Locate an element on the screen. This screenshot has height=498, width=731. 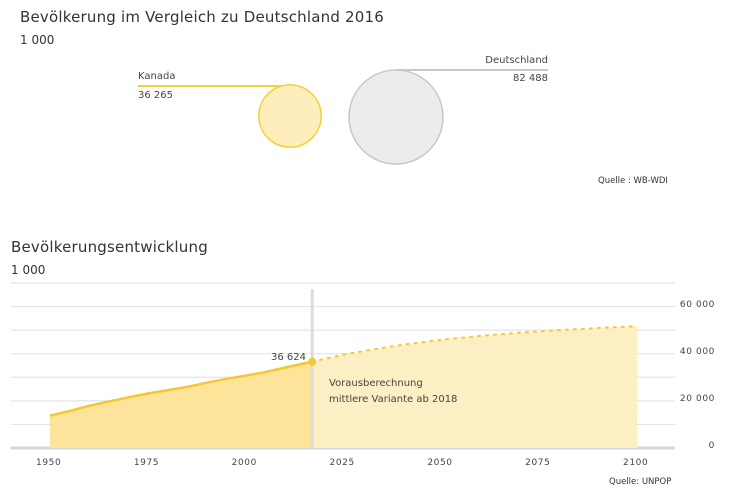
x-tick-label: 2025 is located at coordinates (342, 463).